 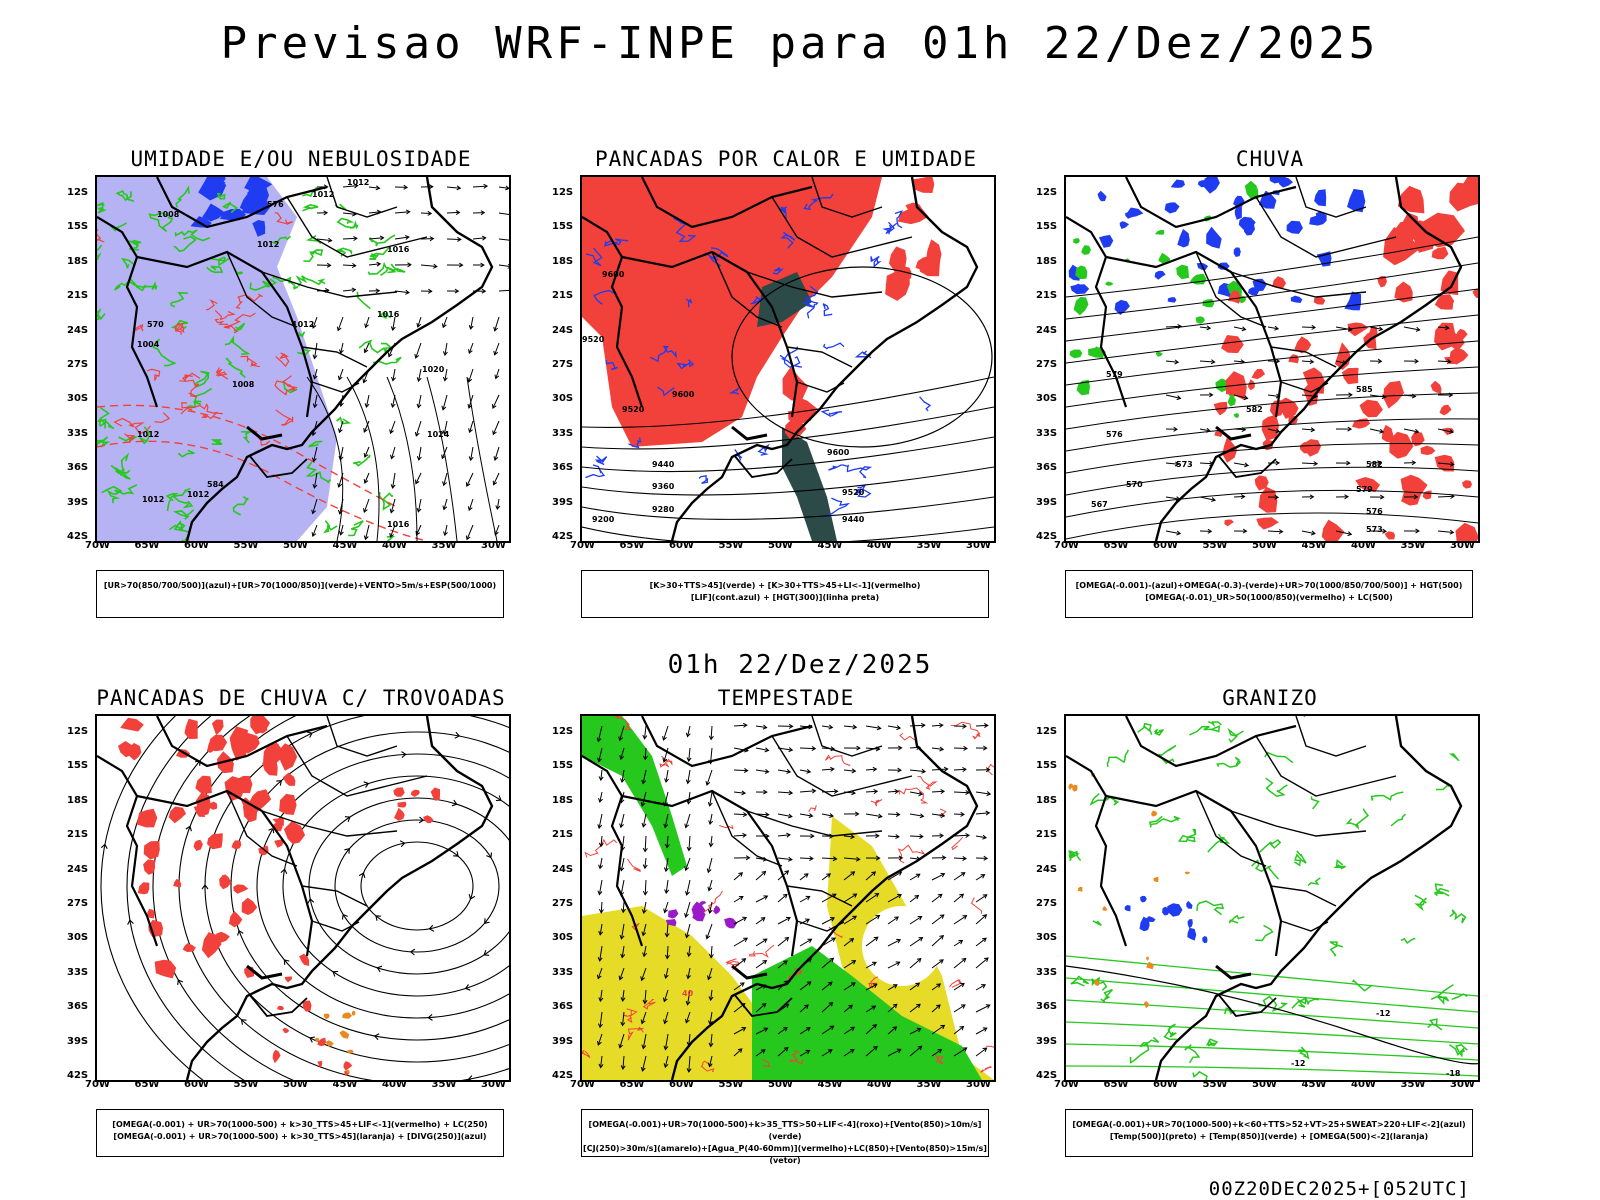 I want to click on contour-label: 9600, so click(x=683, y=394).